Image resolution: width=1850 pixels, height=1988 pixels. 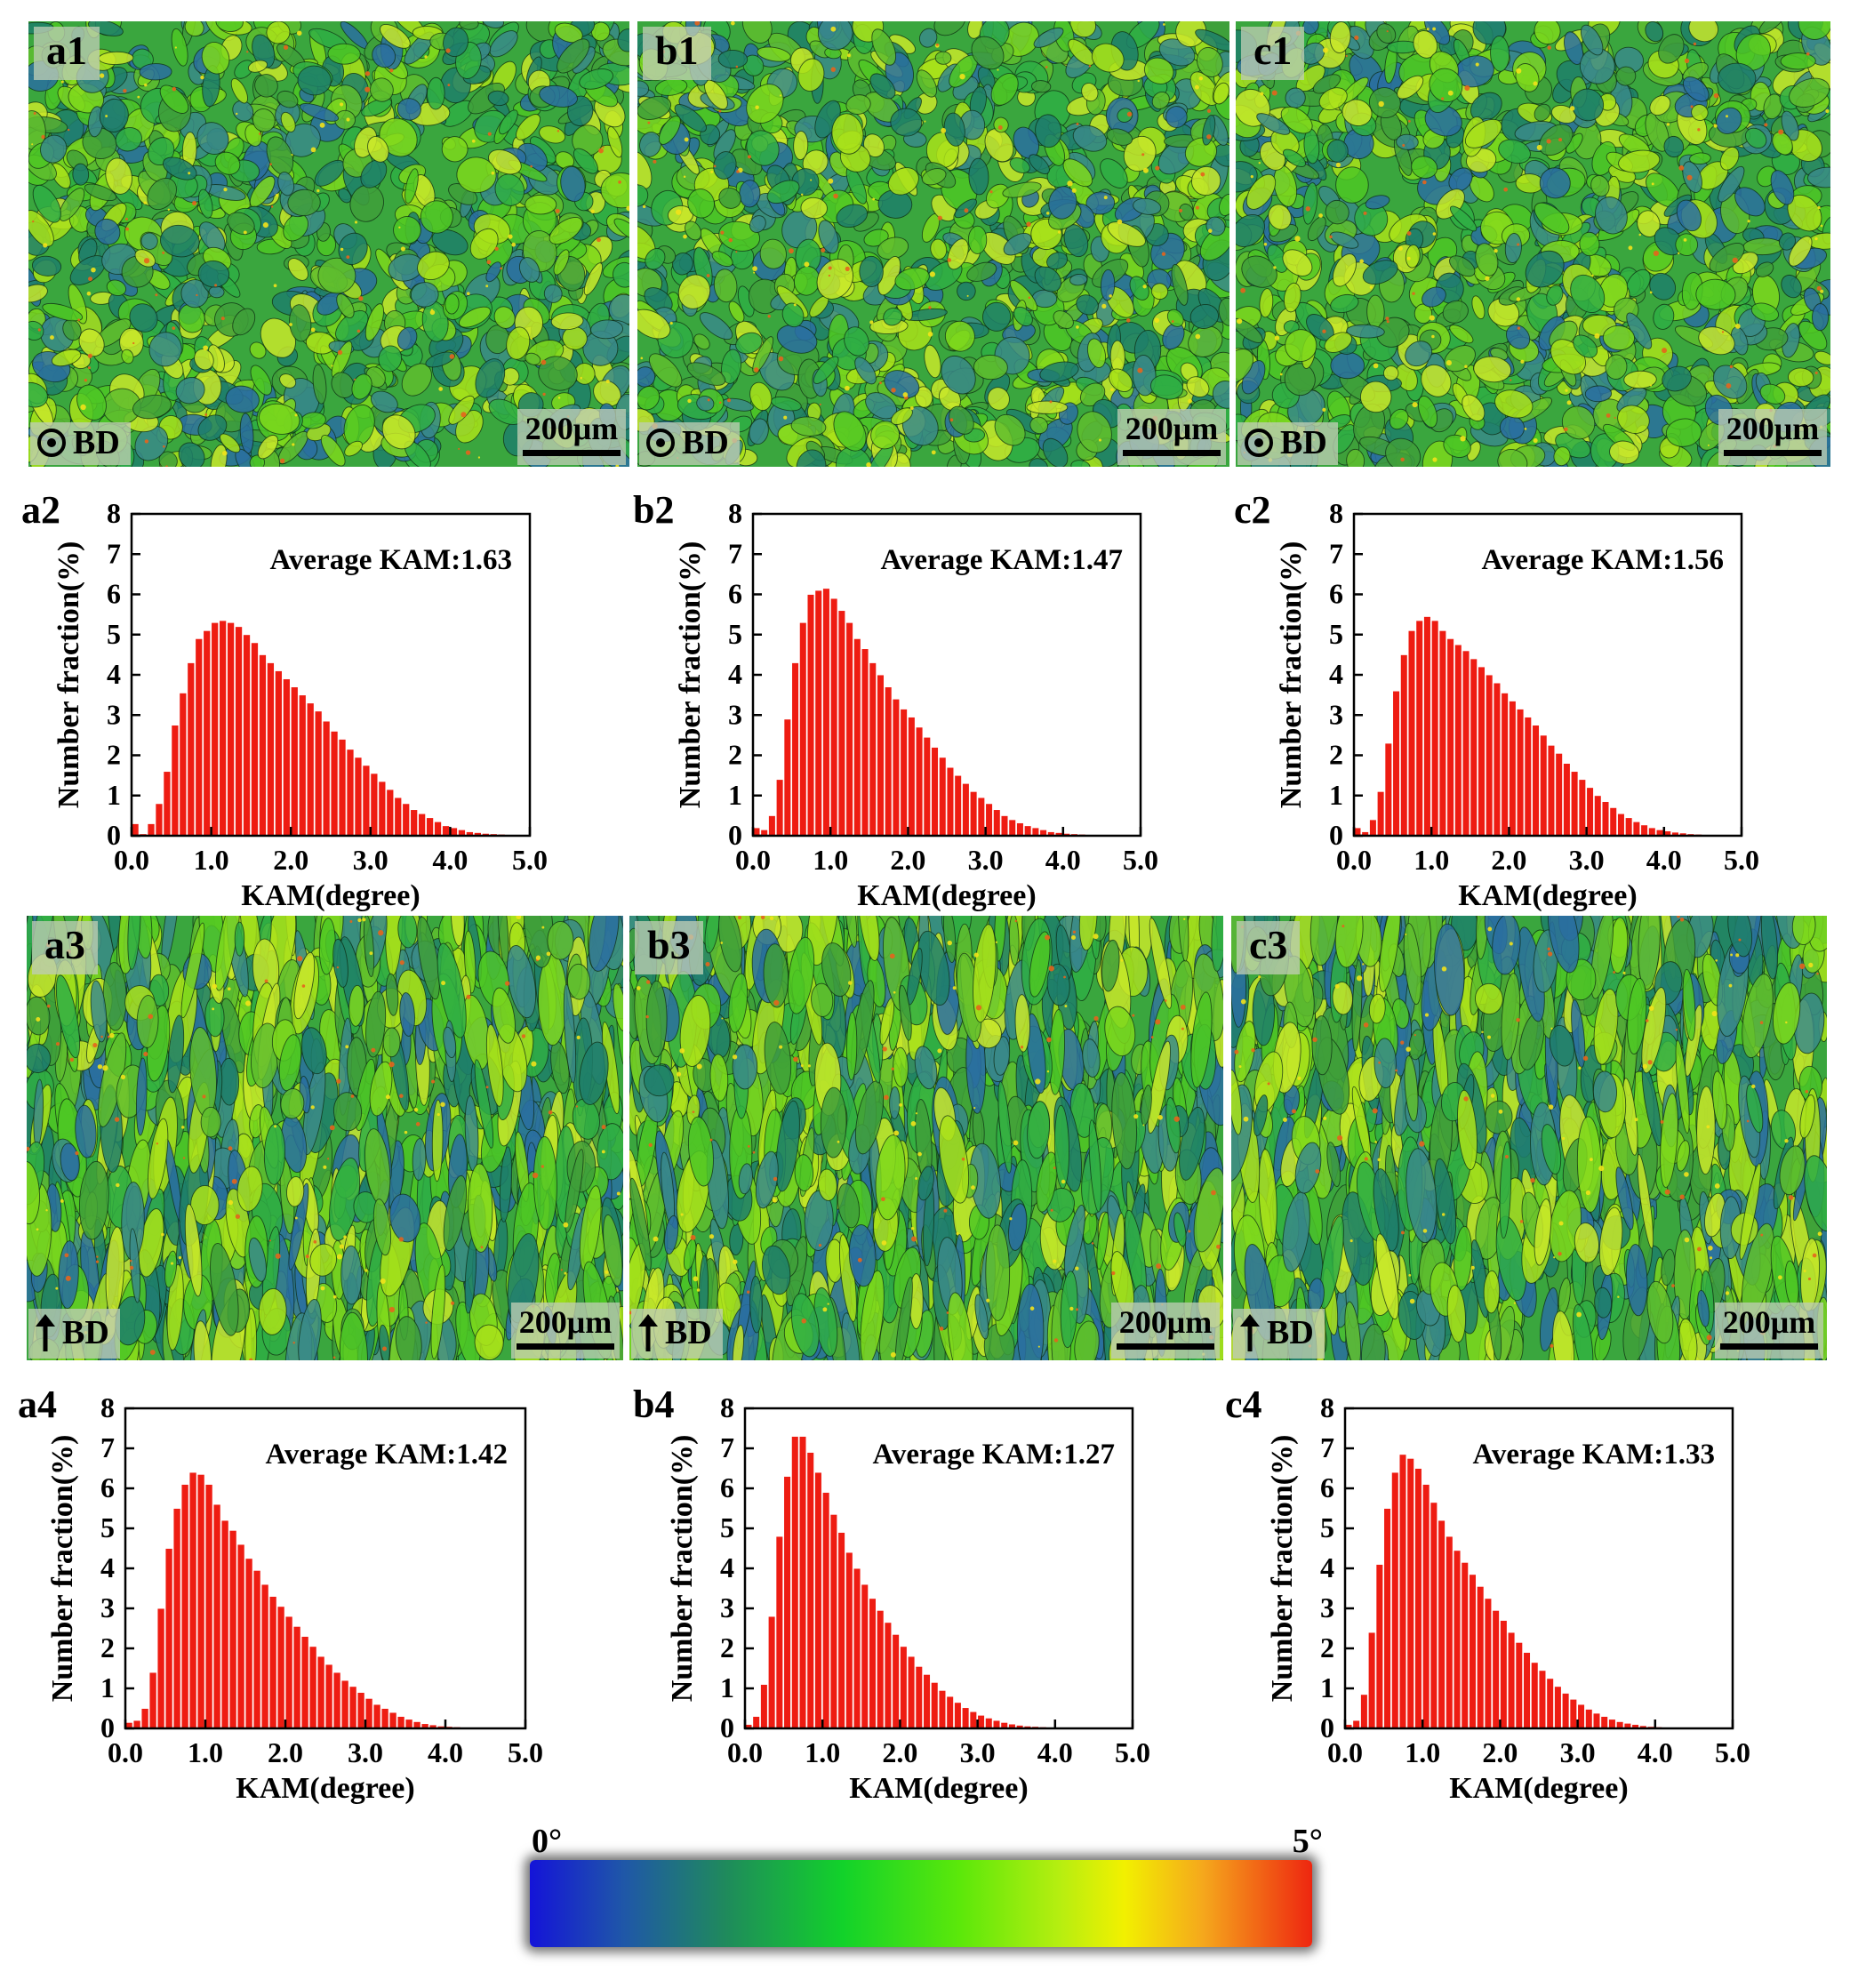 I want to click on panel-label: b3, so click(x=669, y=947).